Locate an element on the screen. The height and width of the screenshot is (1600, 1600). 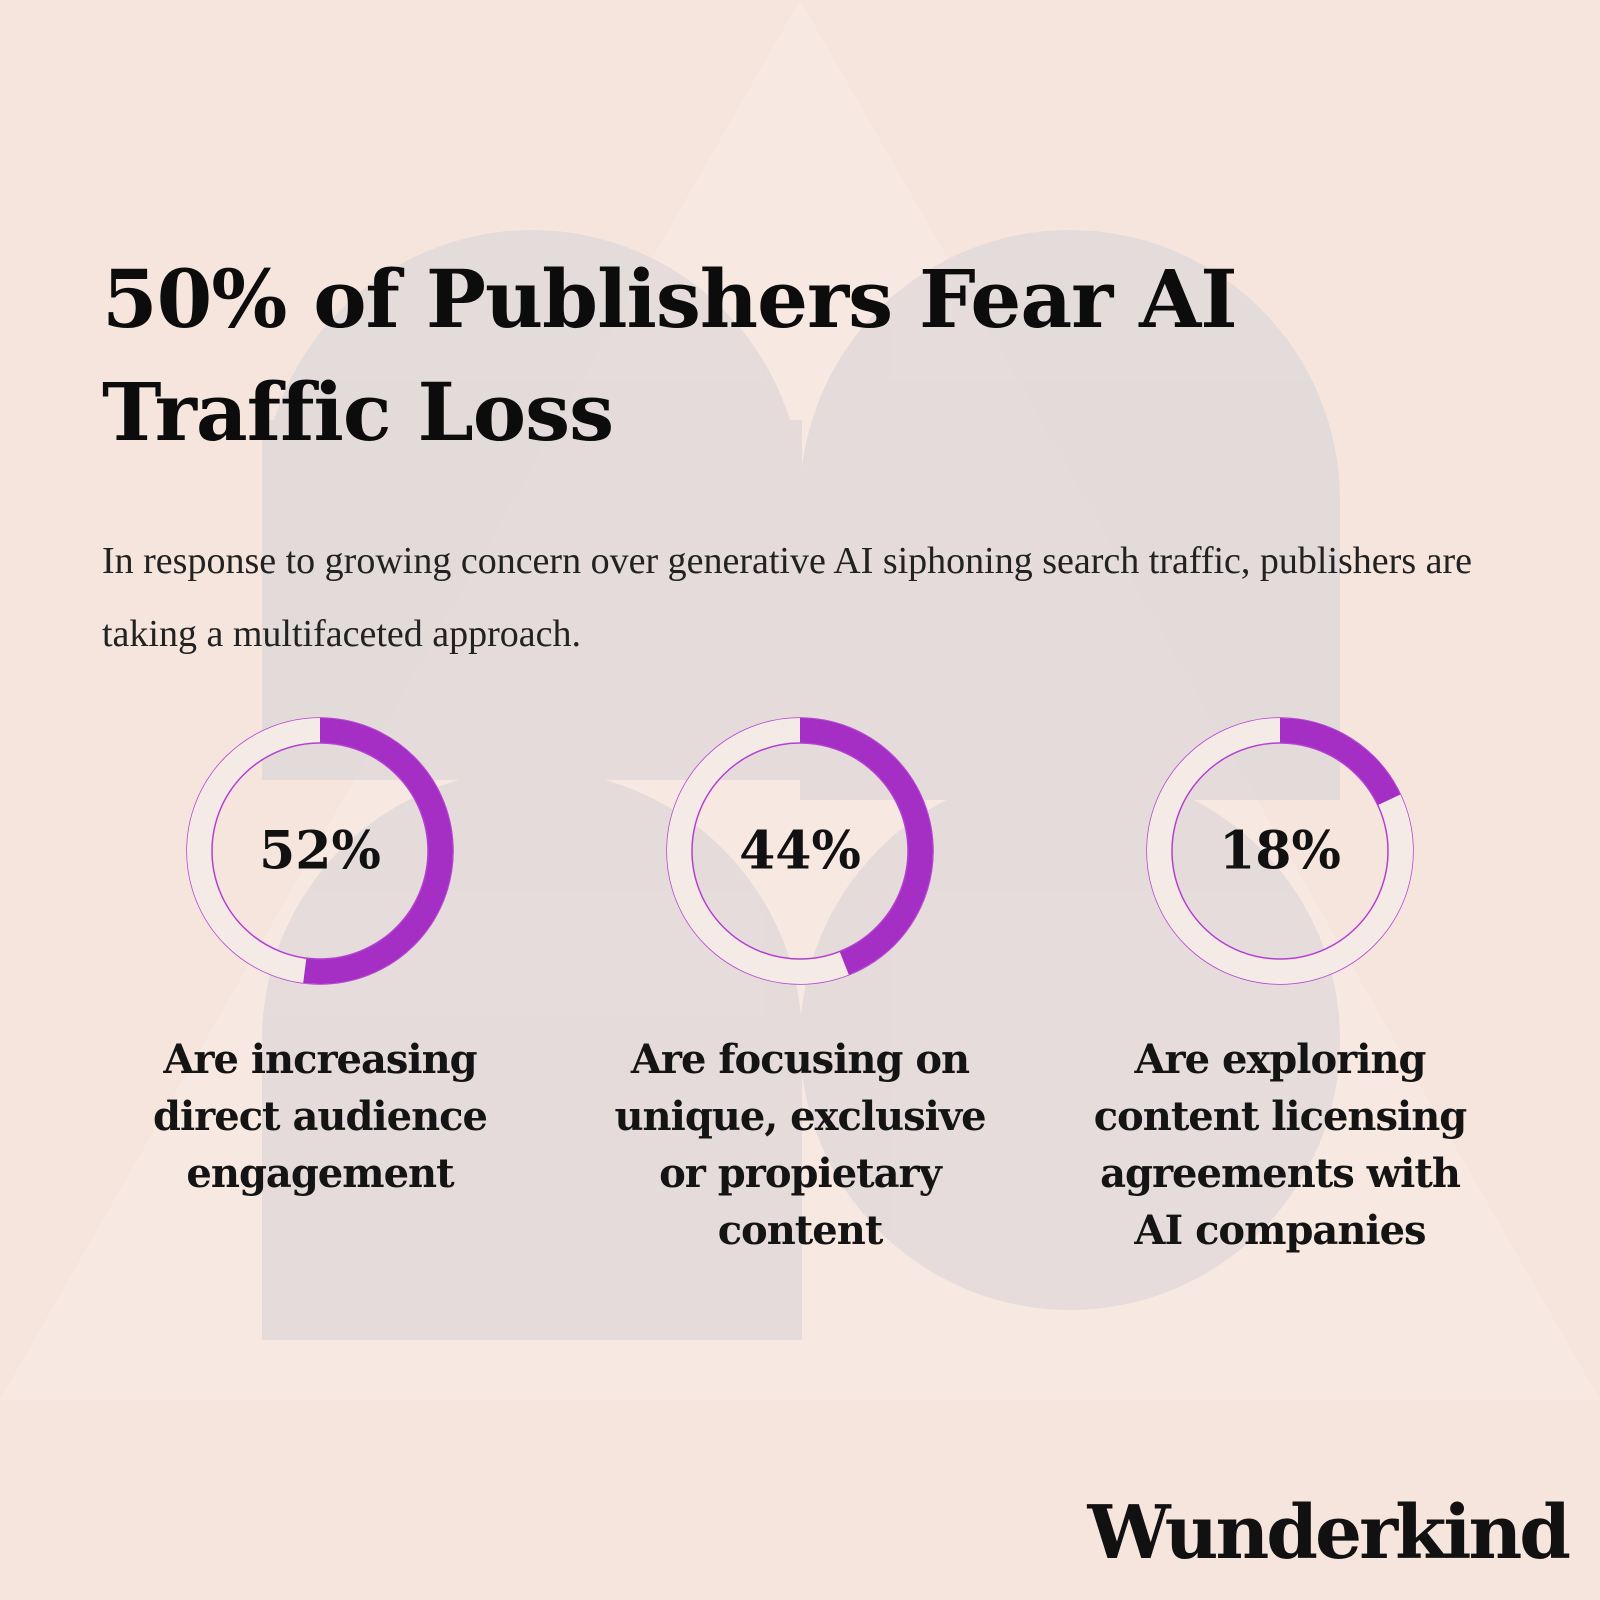
brand-logo: Wunderkind is located at coordinates (1329, 1533).